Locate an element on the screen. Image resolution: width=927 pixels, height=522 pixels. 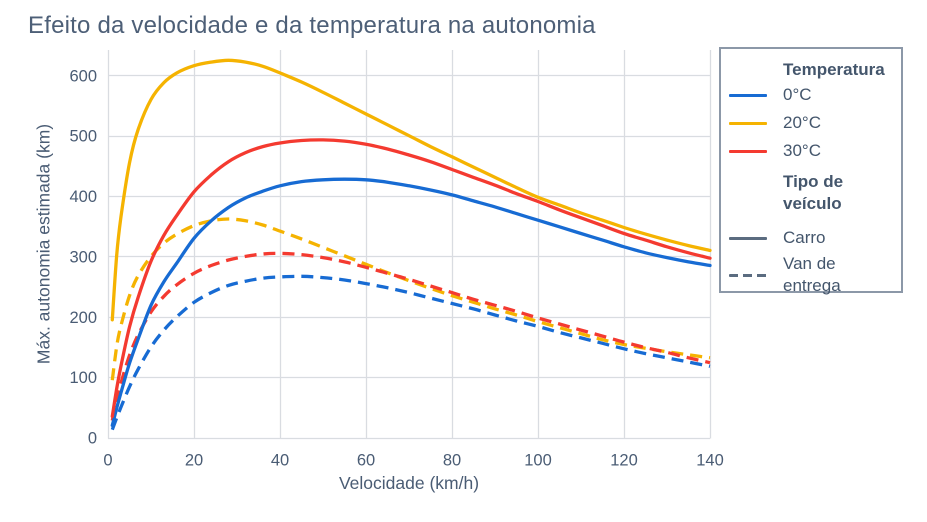
legend-item-temp-20c: 20°C is located at coordinates (810, 123).